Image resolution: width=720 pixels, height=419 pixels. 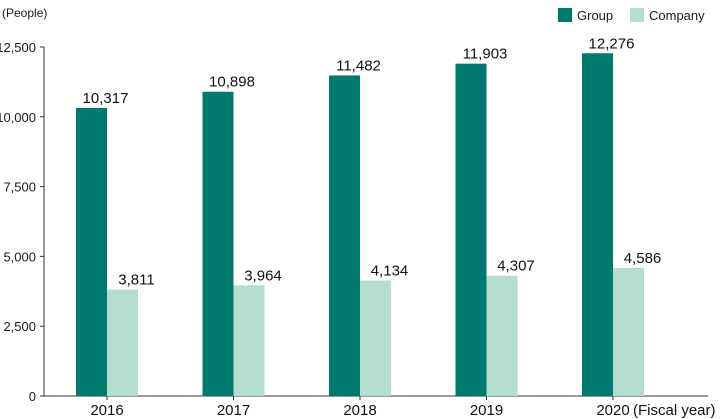 What do you see at coordinates (19, 187) in the screenshot?
I see `y-tick-label: 7,500` at bounding box center [19, 187].